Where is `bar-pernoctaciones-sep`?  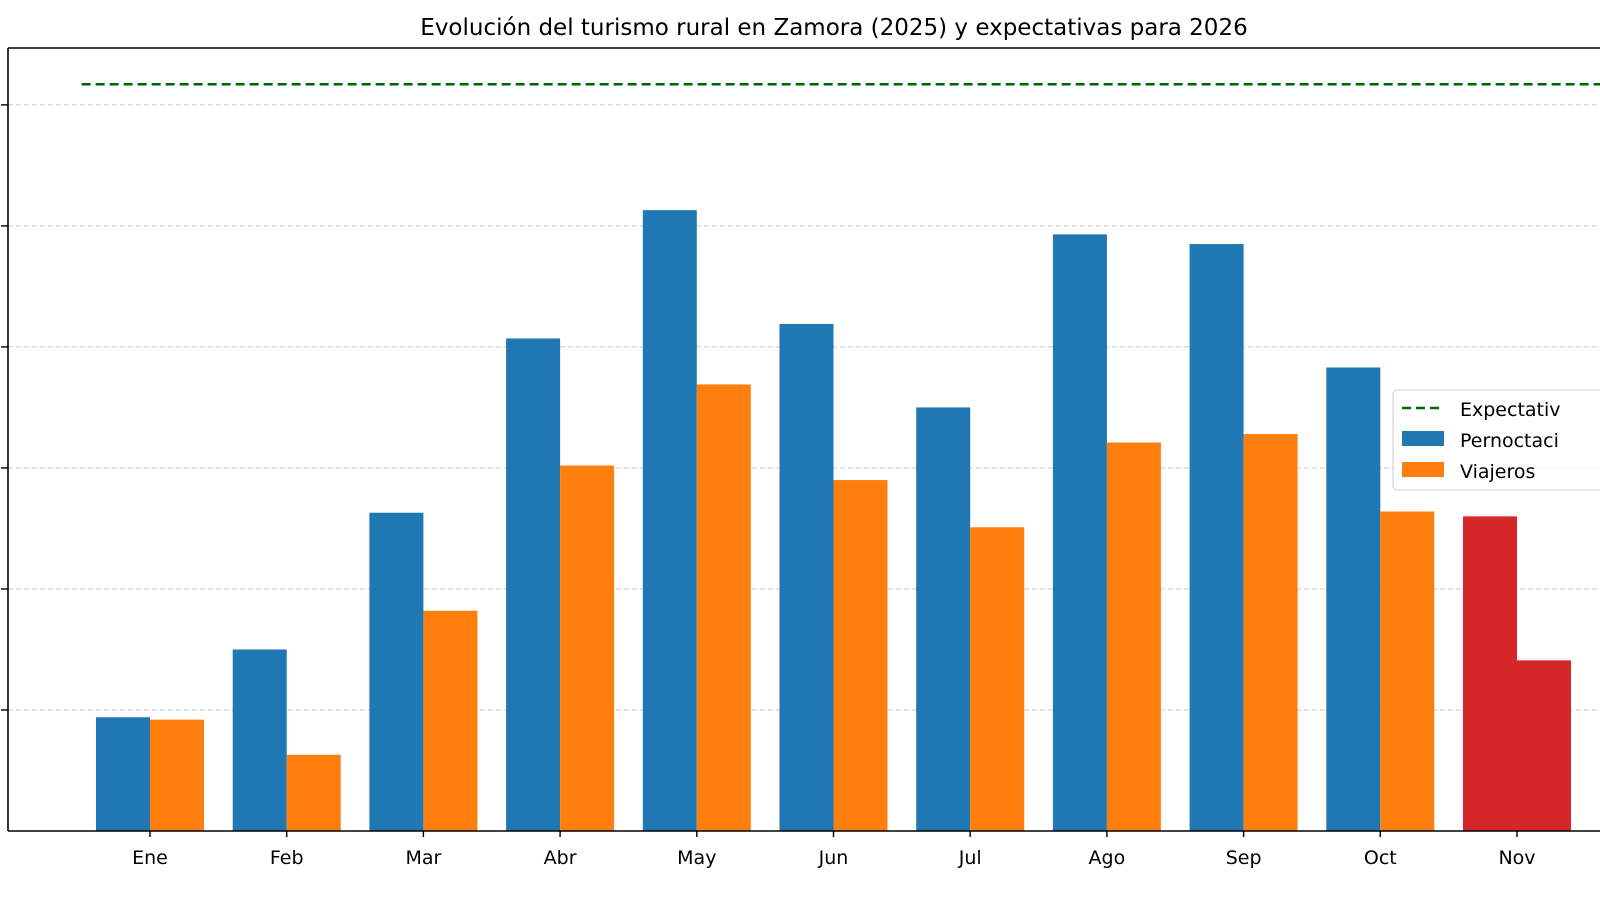 bar-pernoctaciones-sep is located at coordinates (1216, 537).